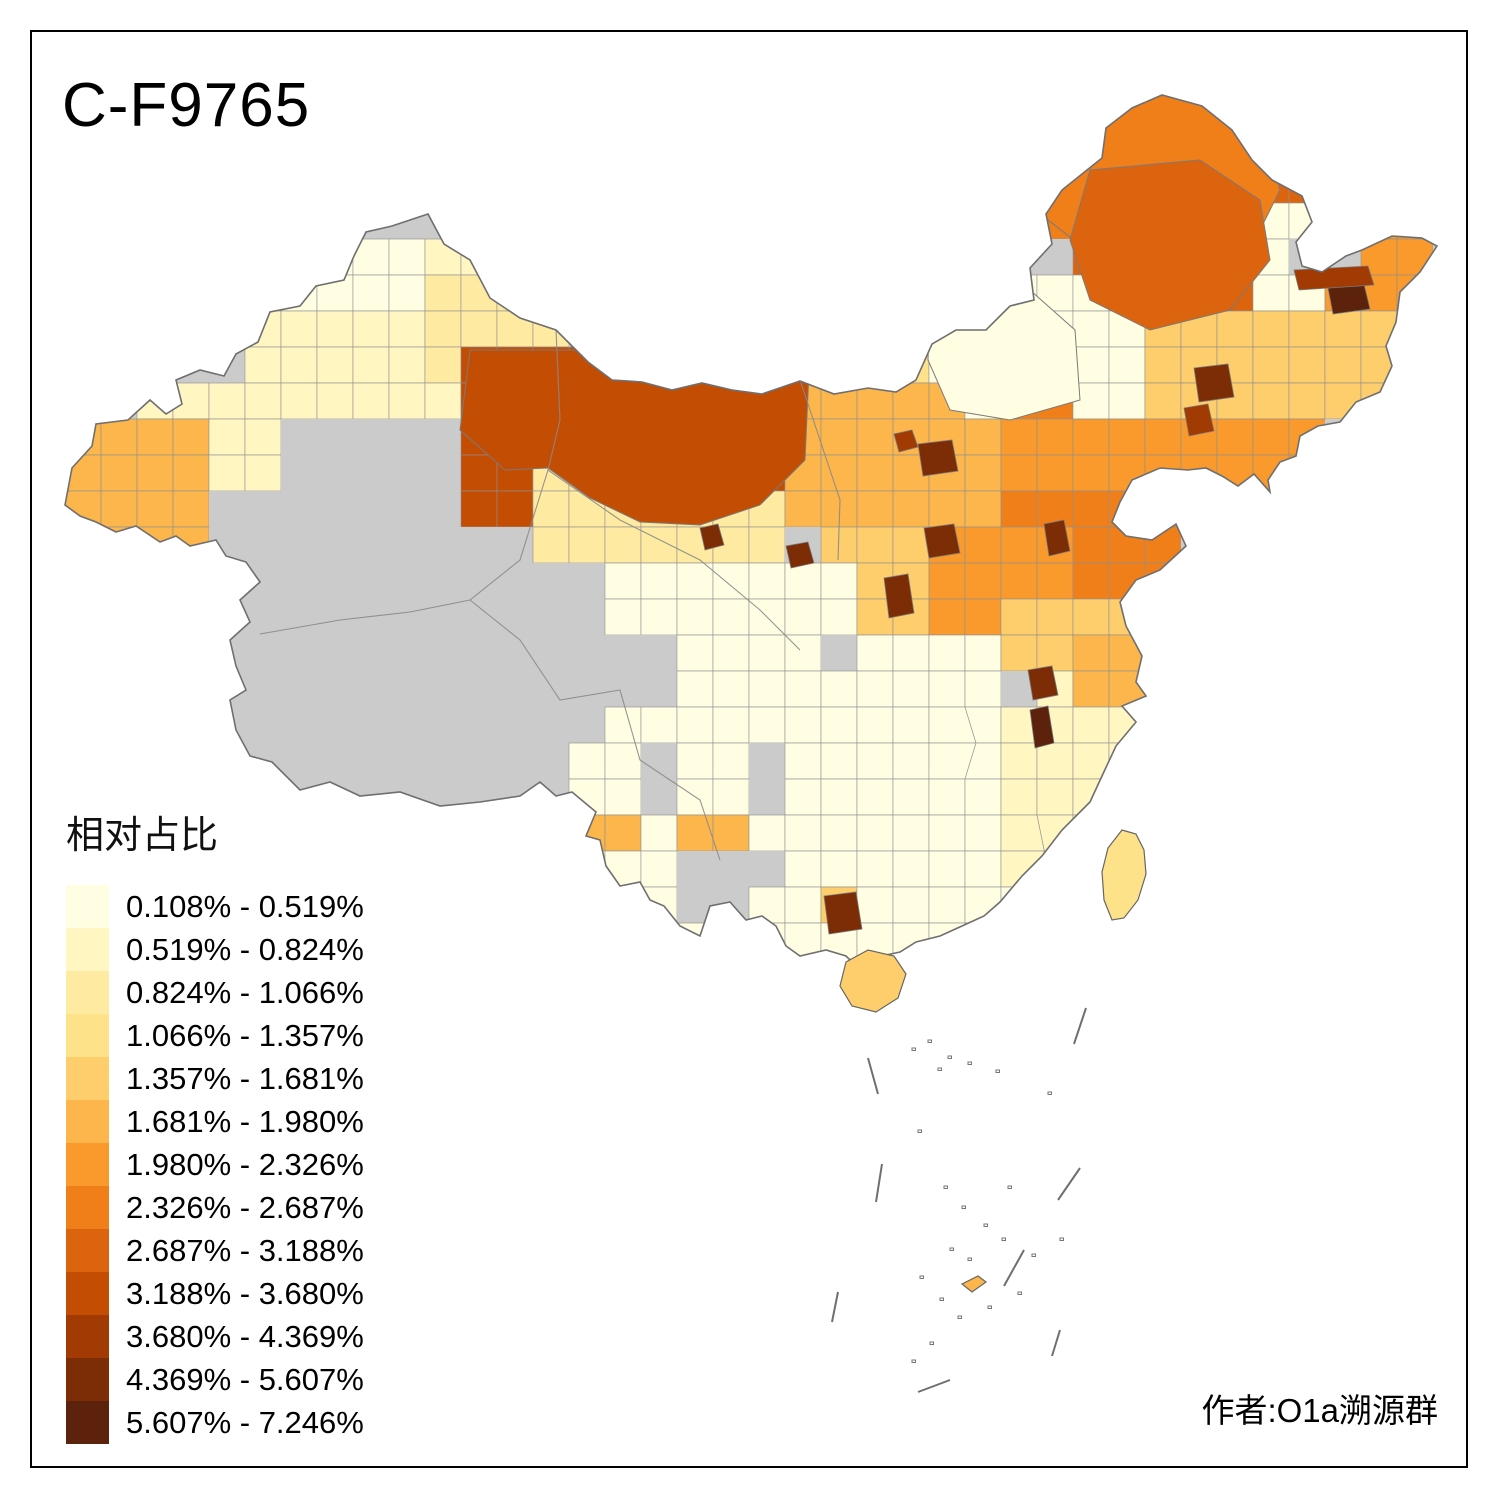  What do you see at coordinates (245, 1035) in the screenshot?
I see `legend-label: 1.066% - 1.357%` at bounding box center [245, 1035].